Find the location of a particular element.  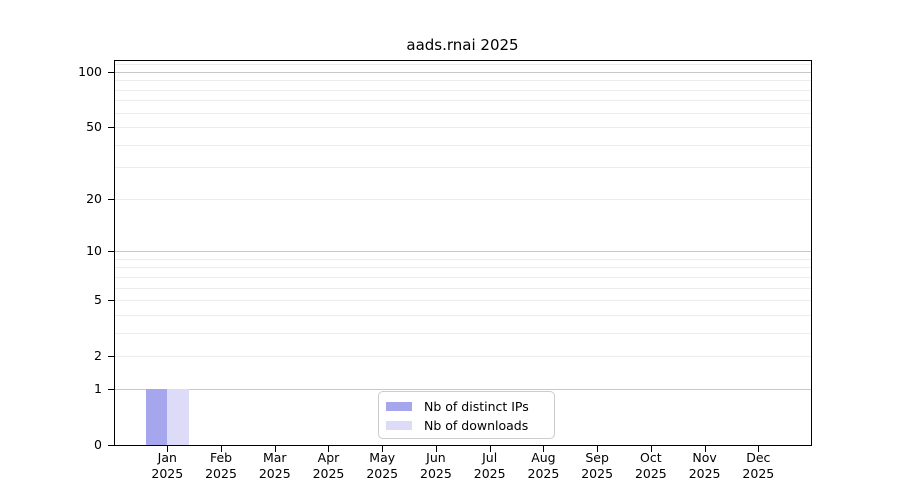

legend-label: Nb of distinct IPs is located at coordinates (476, 406).